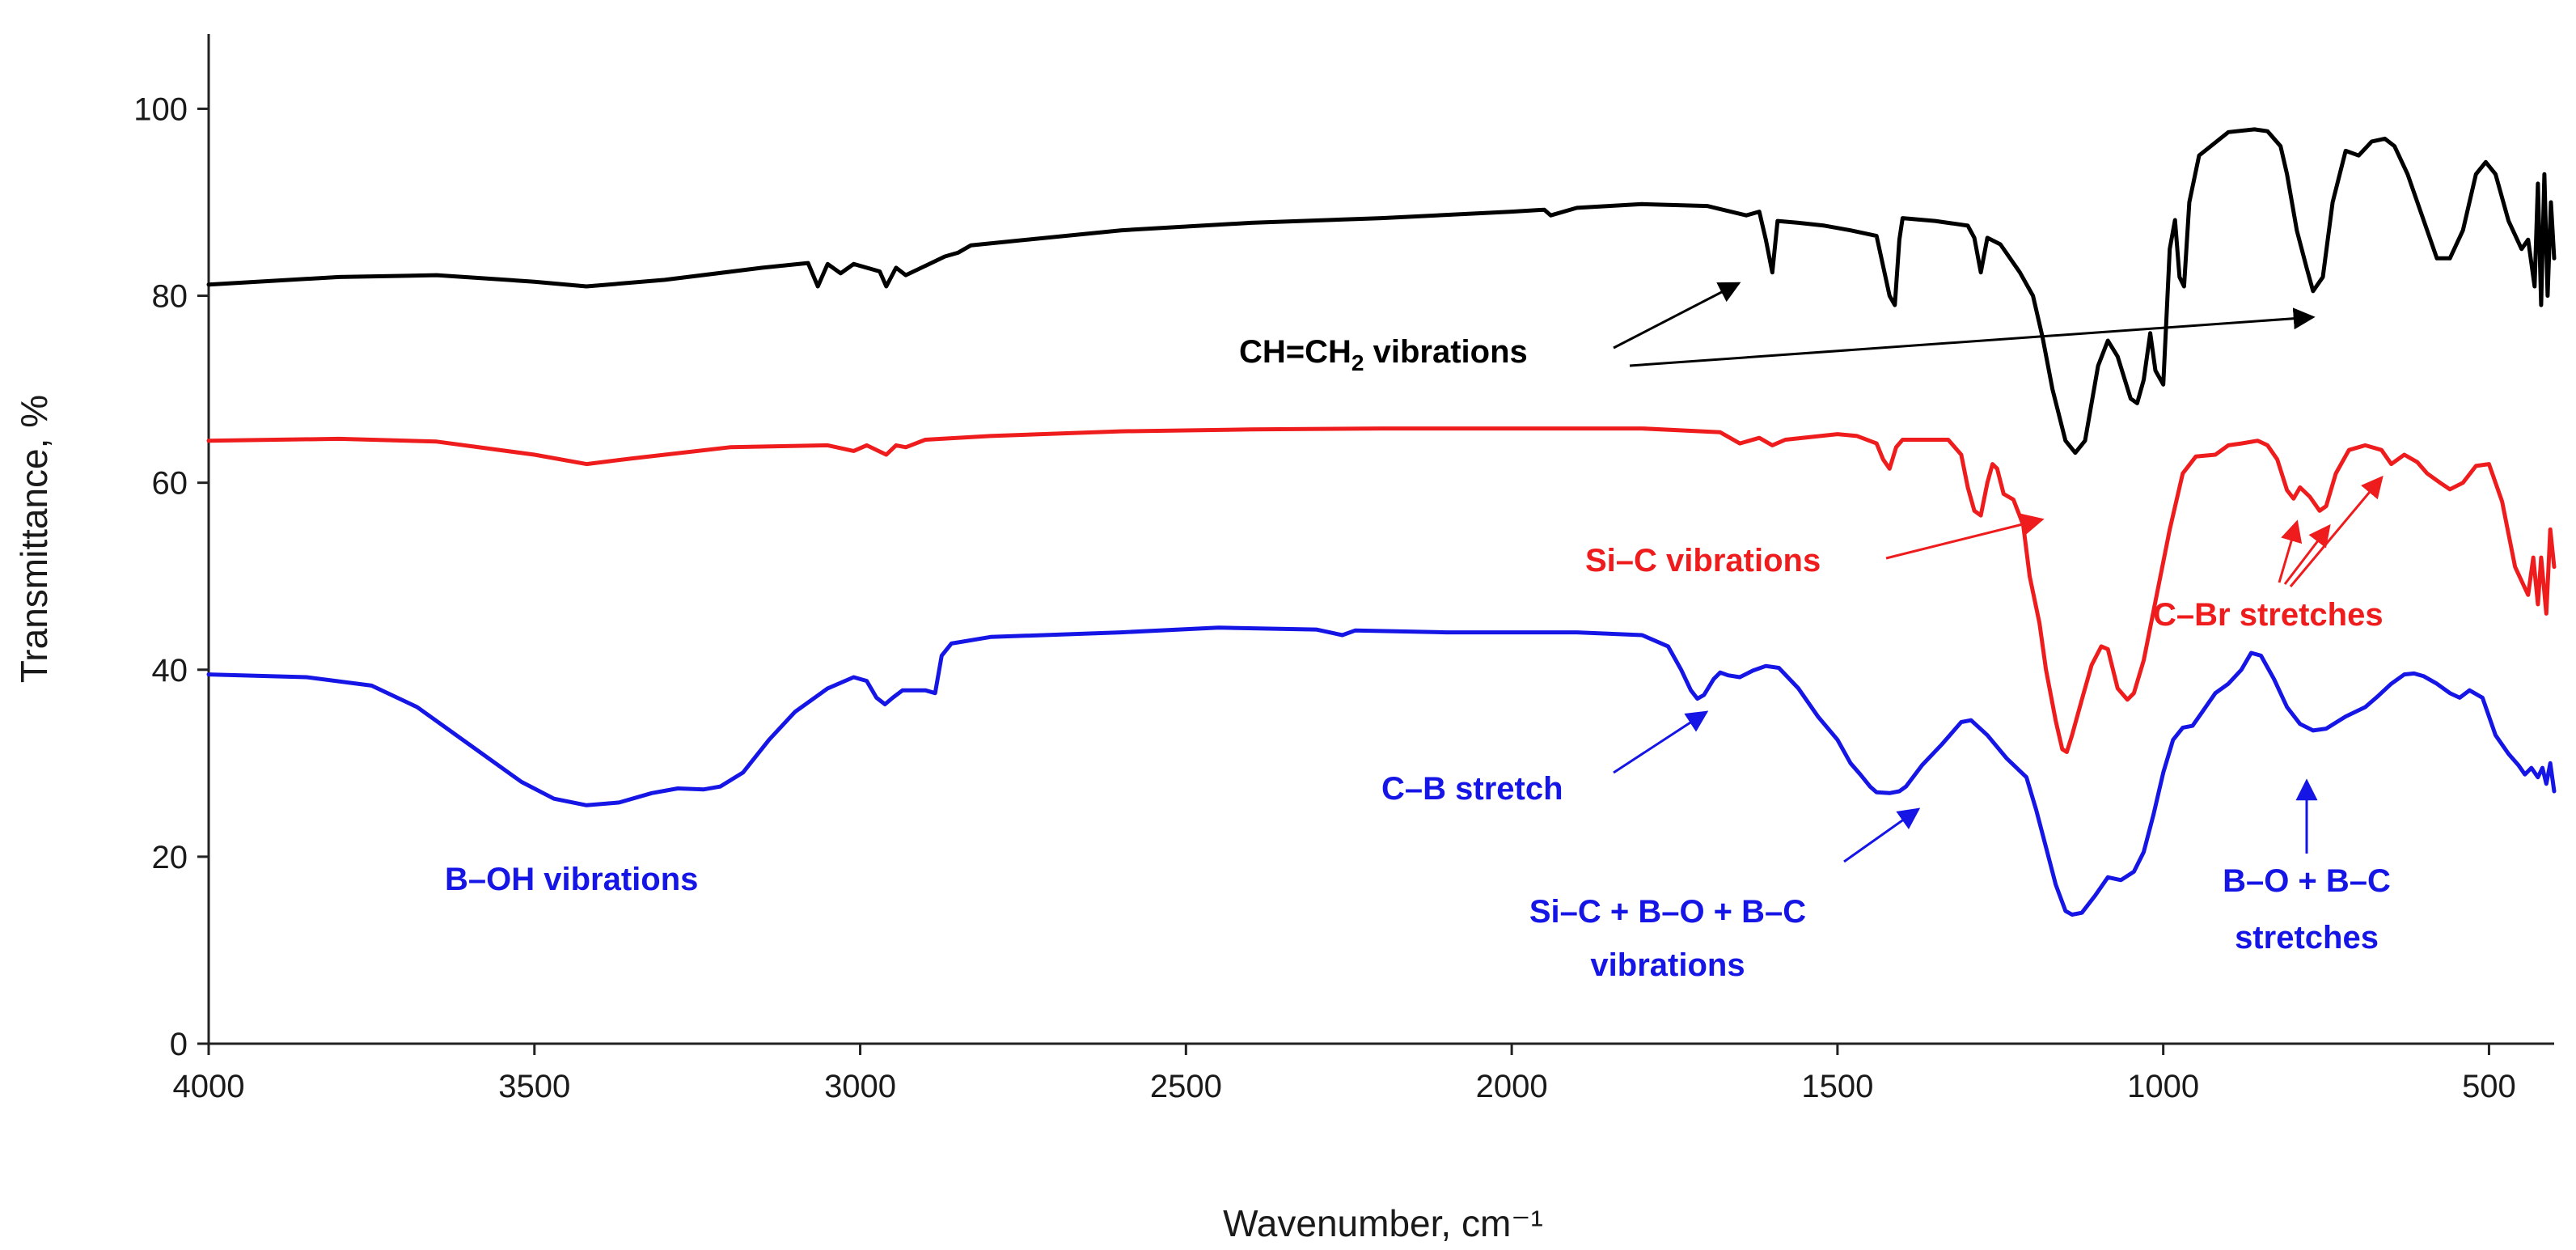 The height and width of the screenshot is (1250, 2576). Describe the element at coordinates (1383, 1223) in the screenshot. I see `x-axis-title: Wavenumber, cm⁻¹` at that location.